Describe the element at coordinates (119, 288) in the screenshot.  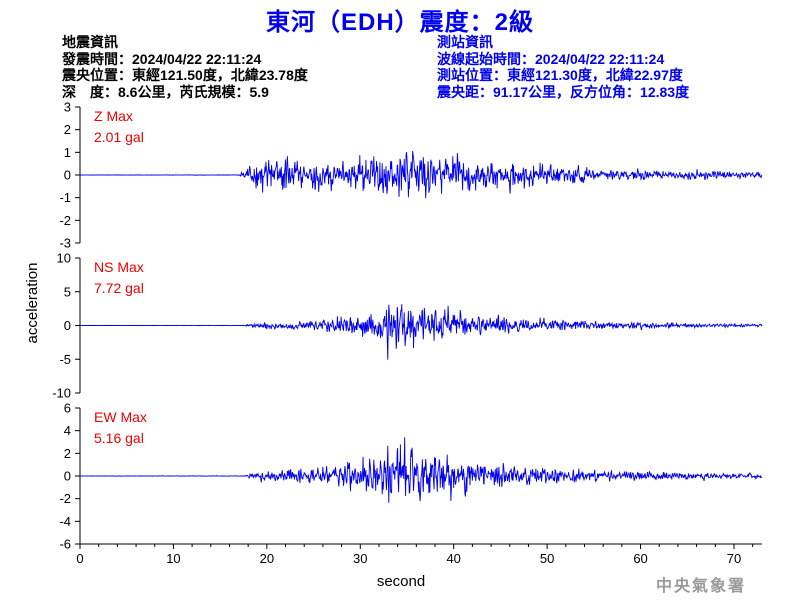
I see `max-value-ns: 7.72 gal` at that location.